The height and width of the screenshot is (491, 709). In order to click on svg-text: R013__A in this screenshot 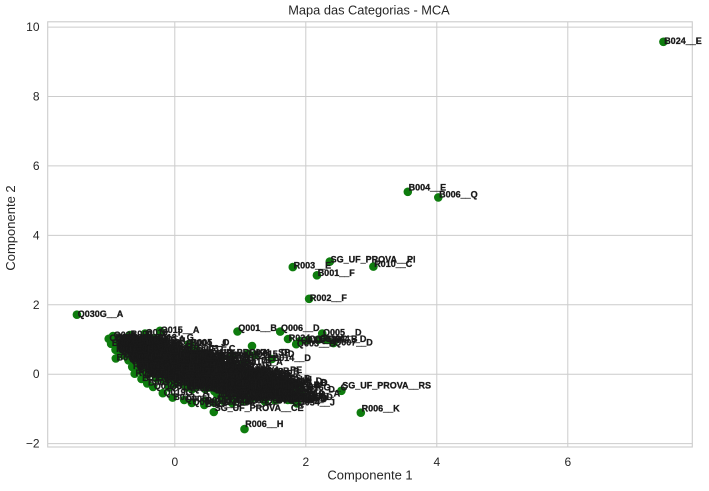, I will do `click(228, 368)`.